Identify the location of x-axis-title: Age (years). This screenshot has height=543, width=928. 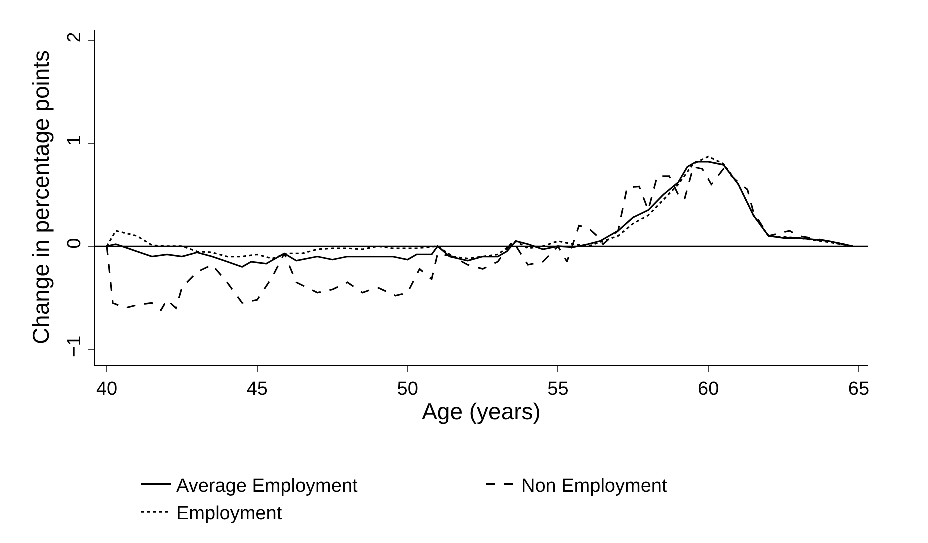
(481, 411).